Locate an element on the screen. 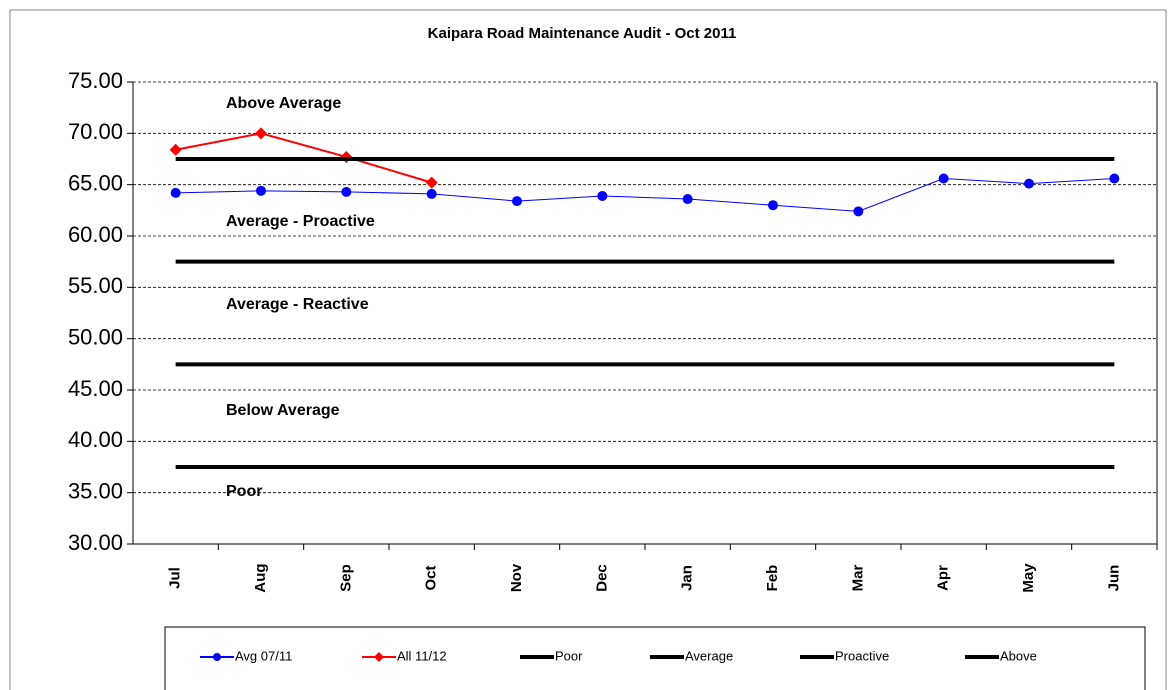 The height and width of the screenshot is (690, 1176). x-tick-label: Aug is located at coordinates (260, 577).